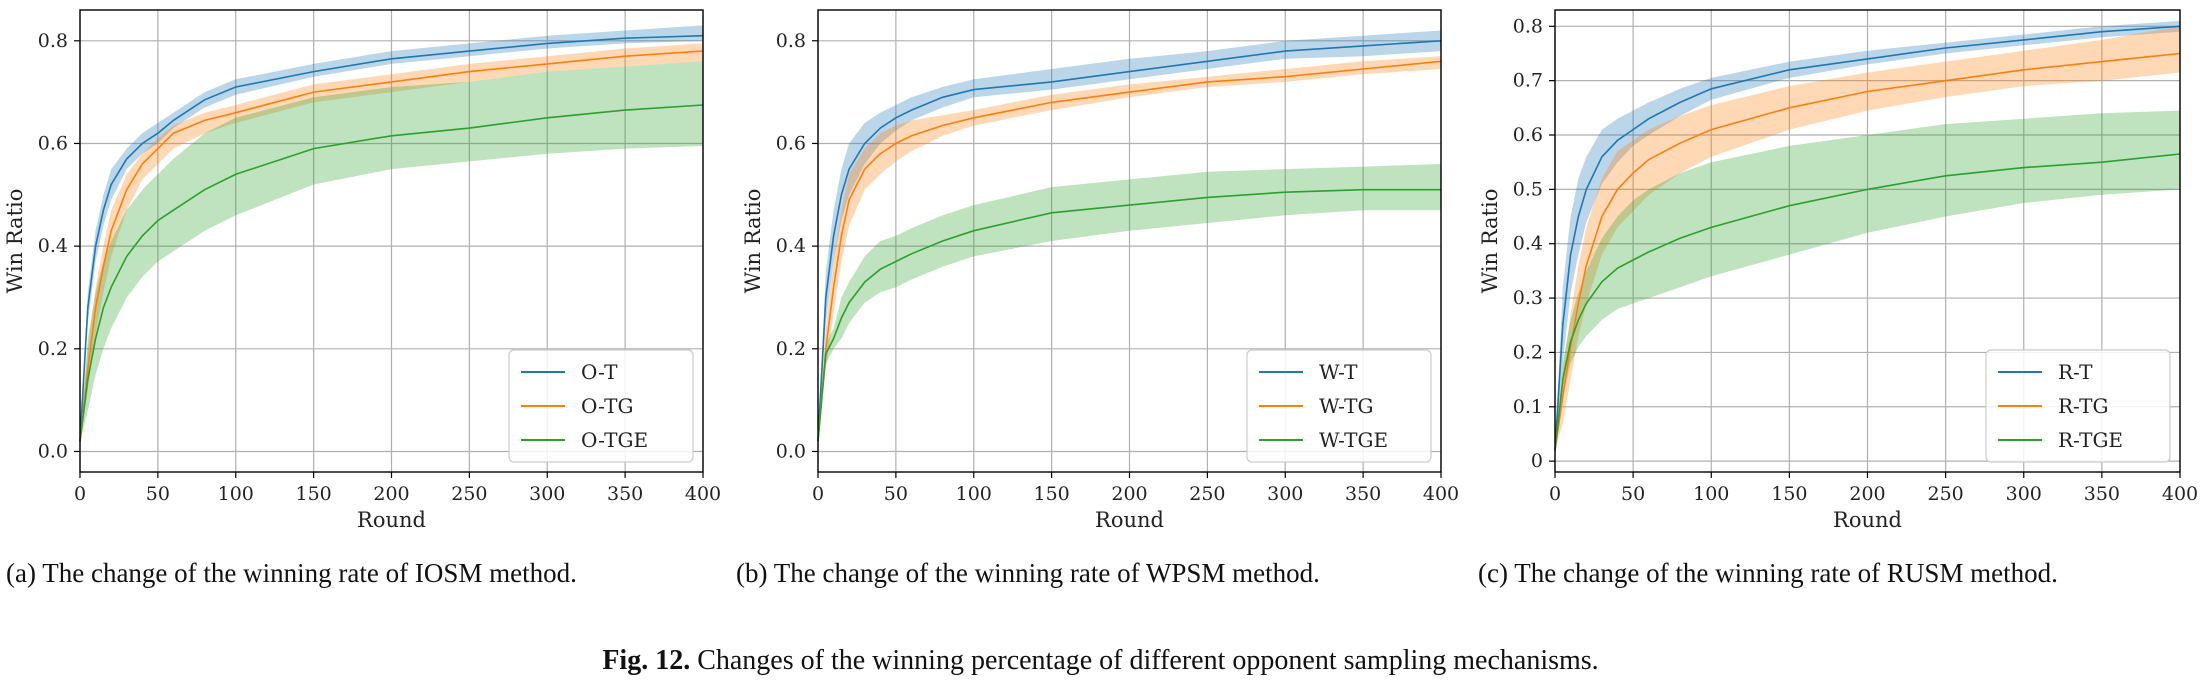  Describe the element at coordinates (1129, 315) in the screenshot. I see `series-line-w-tge` at that location.